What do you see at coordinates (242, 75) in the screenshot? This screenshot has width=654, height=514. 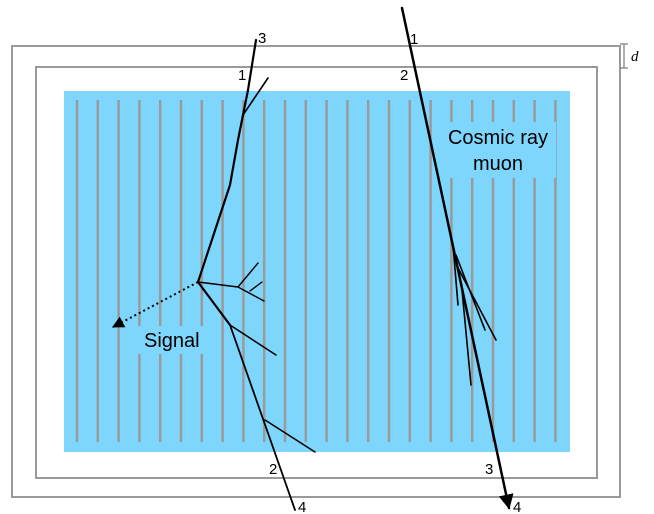 I see `signal-point-top-inner: 1` at bounding box center [242, 75].